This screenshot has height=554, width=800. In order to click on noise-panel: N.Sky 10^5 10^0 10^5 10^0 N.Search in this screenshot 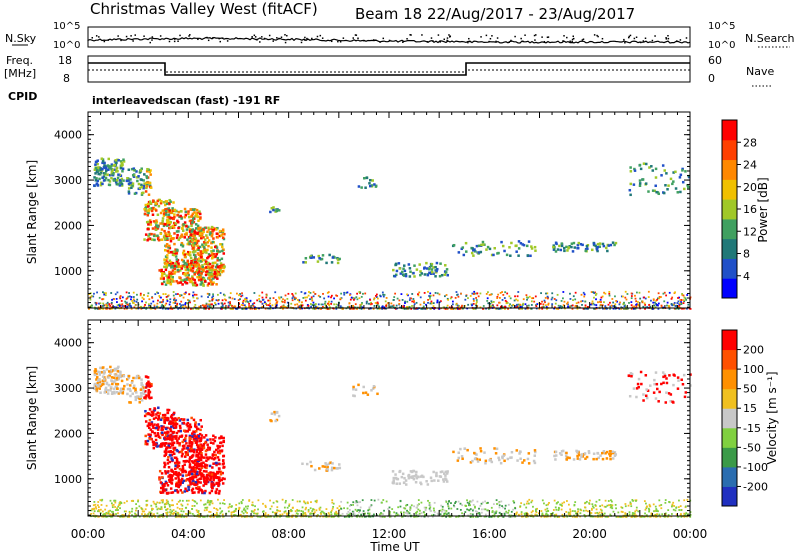, I will do `click(400, 36)`.